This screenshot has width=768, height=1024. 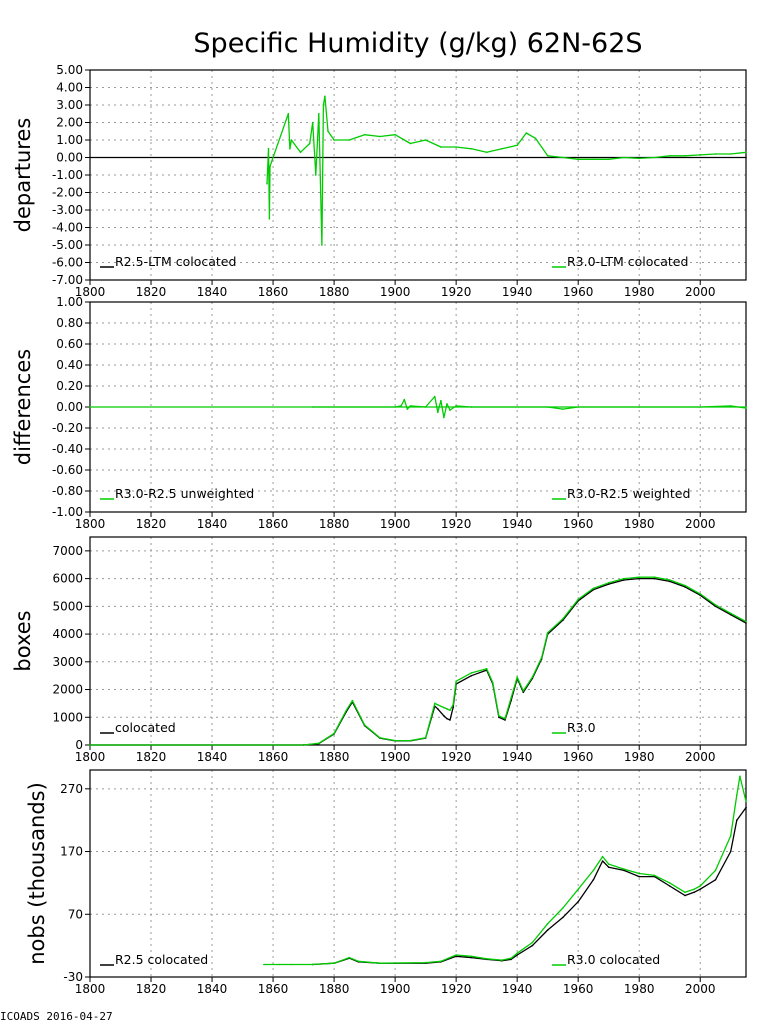 What do you see at coordinates (69, 140) in the screenshot?
I see `departures-ytick-label: 1.00` at bounding box center [69, 140].